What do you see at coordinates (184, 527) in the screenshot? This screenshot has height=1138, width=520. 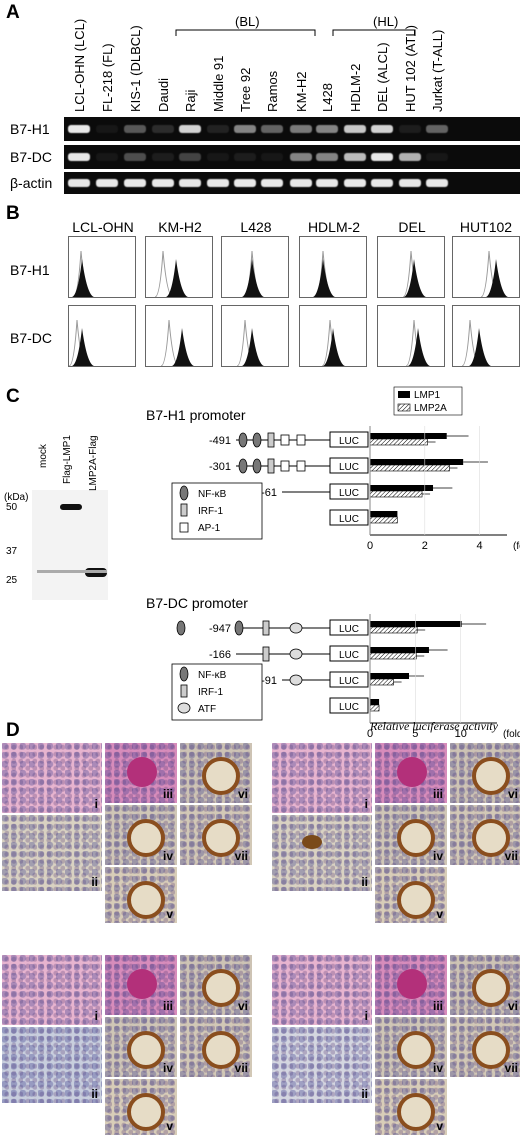 I see `legend-ap1-icon` at bounding box center [184, 527].